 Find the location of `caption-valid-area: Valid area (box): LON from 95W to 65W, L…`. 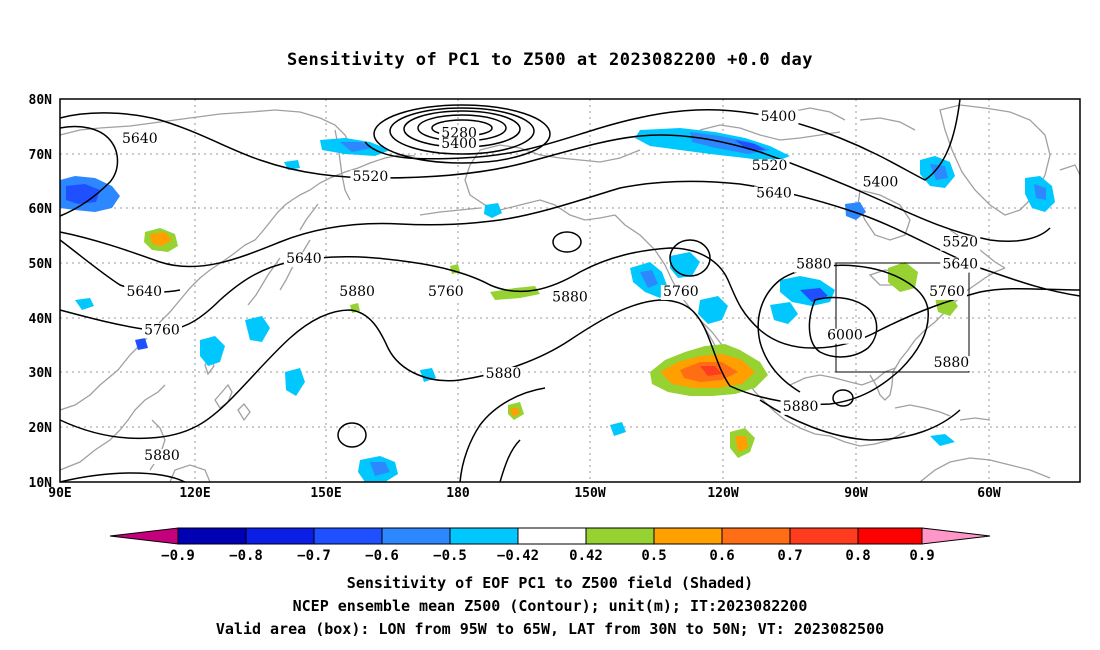

caption-valid-area: Valid area (box): LON from 95W to 65W, L… is located at coordinates (550, 629).